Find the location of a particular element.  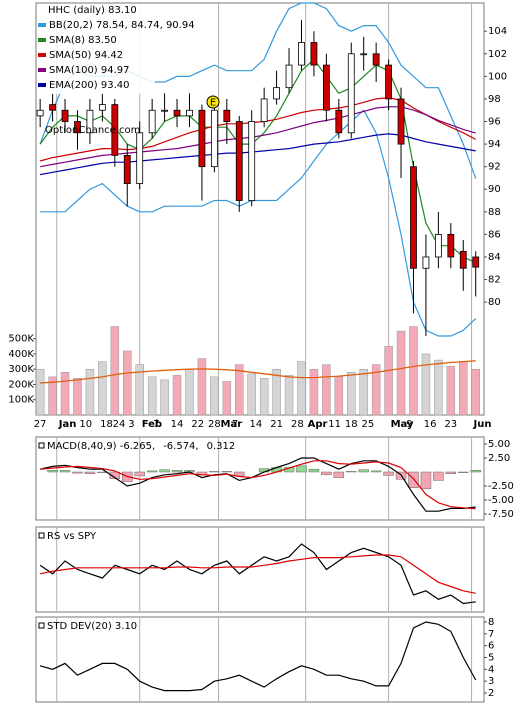

y-tick-label: 102 is located at coordinates (497, 54).